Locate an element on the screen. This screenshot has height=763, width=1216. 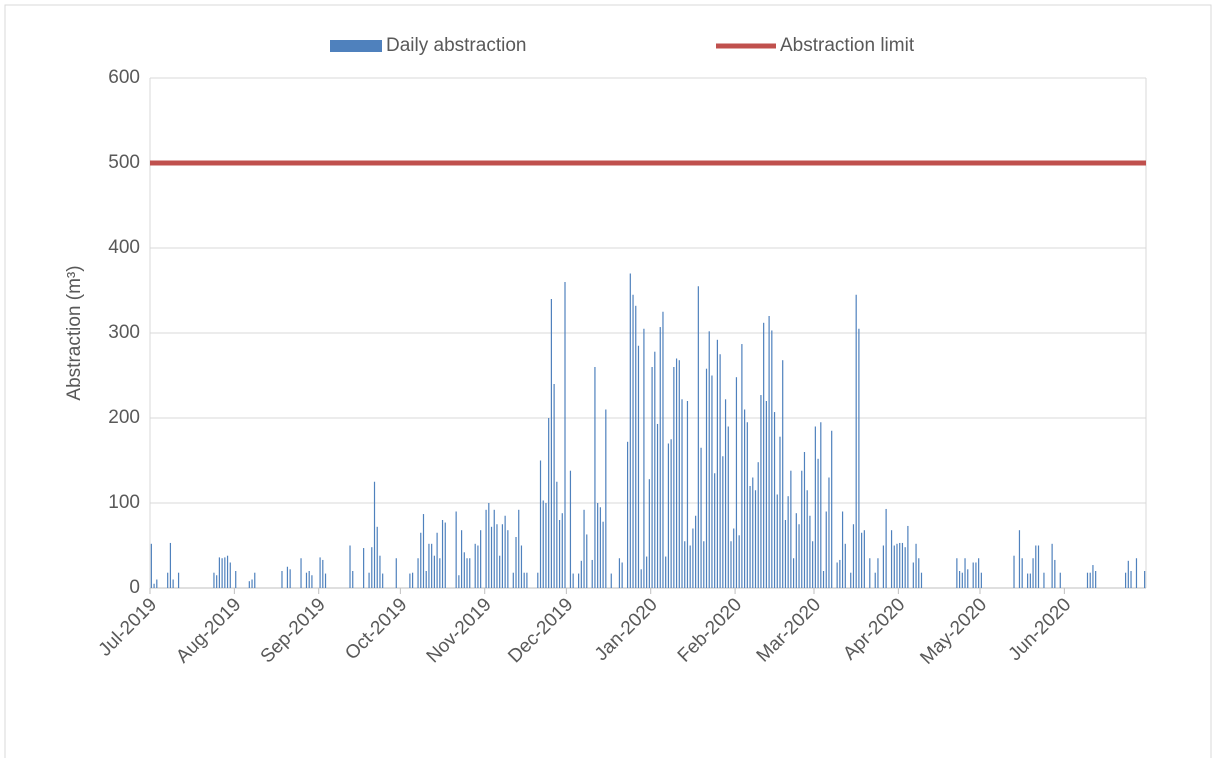
legend-label: Abstraction limit is located at coordinates (847, 45).